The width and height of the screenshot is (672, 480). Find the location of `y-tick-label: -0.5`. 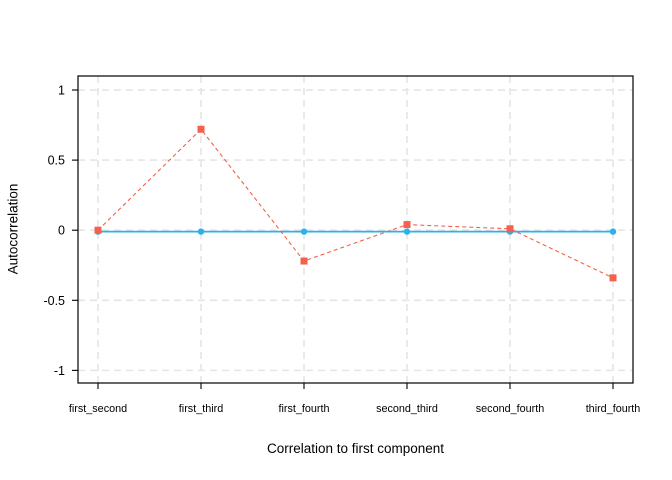

y-tick-label: -0.5 is located at coordinates (54, 301).